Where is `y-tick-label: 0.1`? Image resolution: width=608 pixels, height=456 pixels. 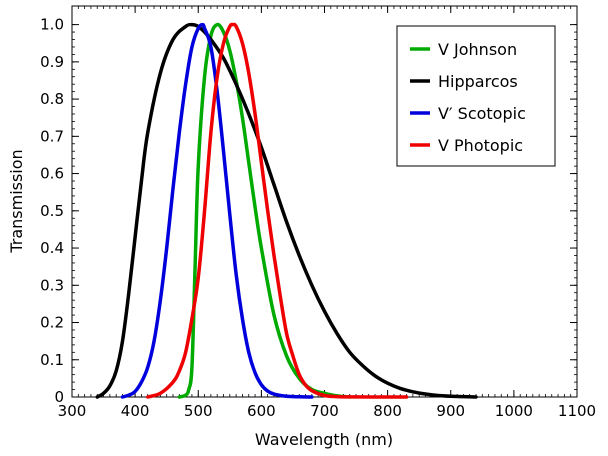
y-tick-label: 0.1 is located at coordinates (52, 360).